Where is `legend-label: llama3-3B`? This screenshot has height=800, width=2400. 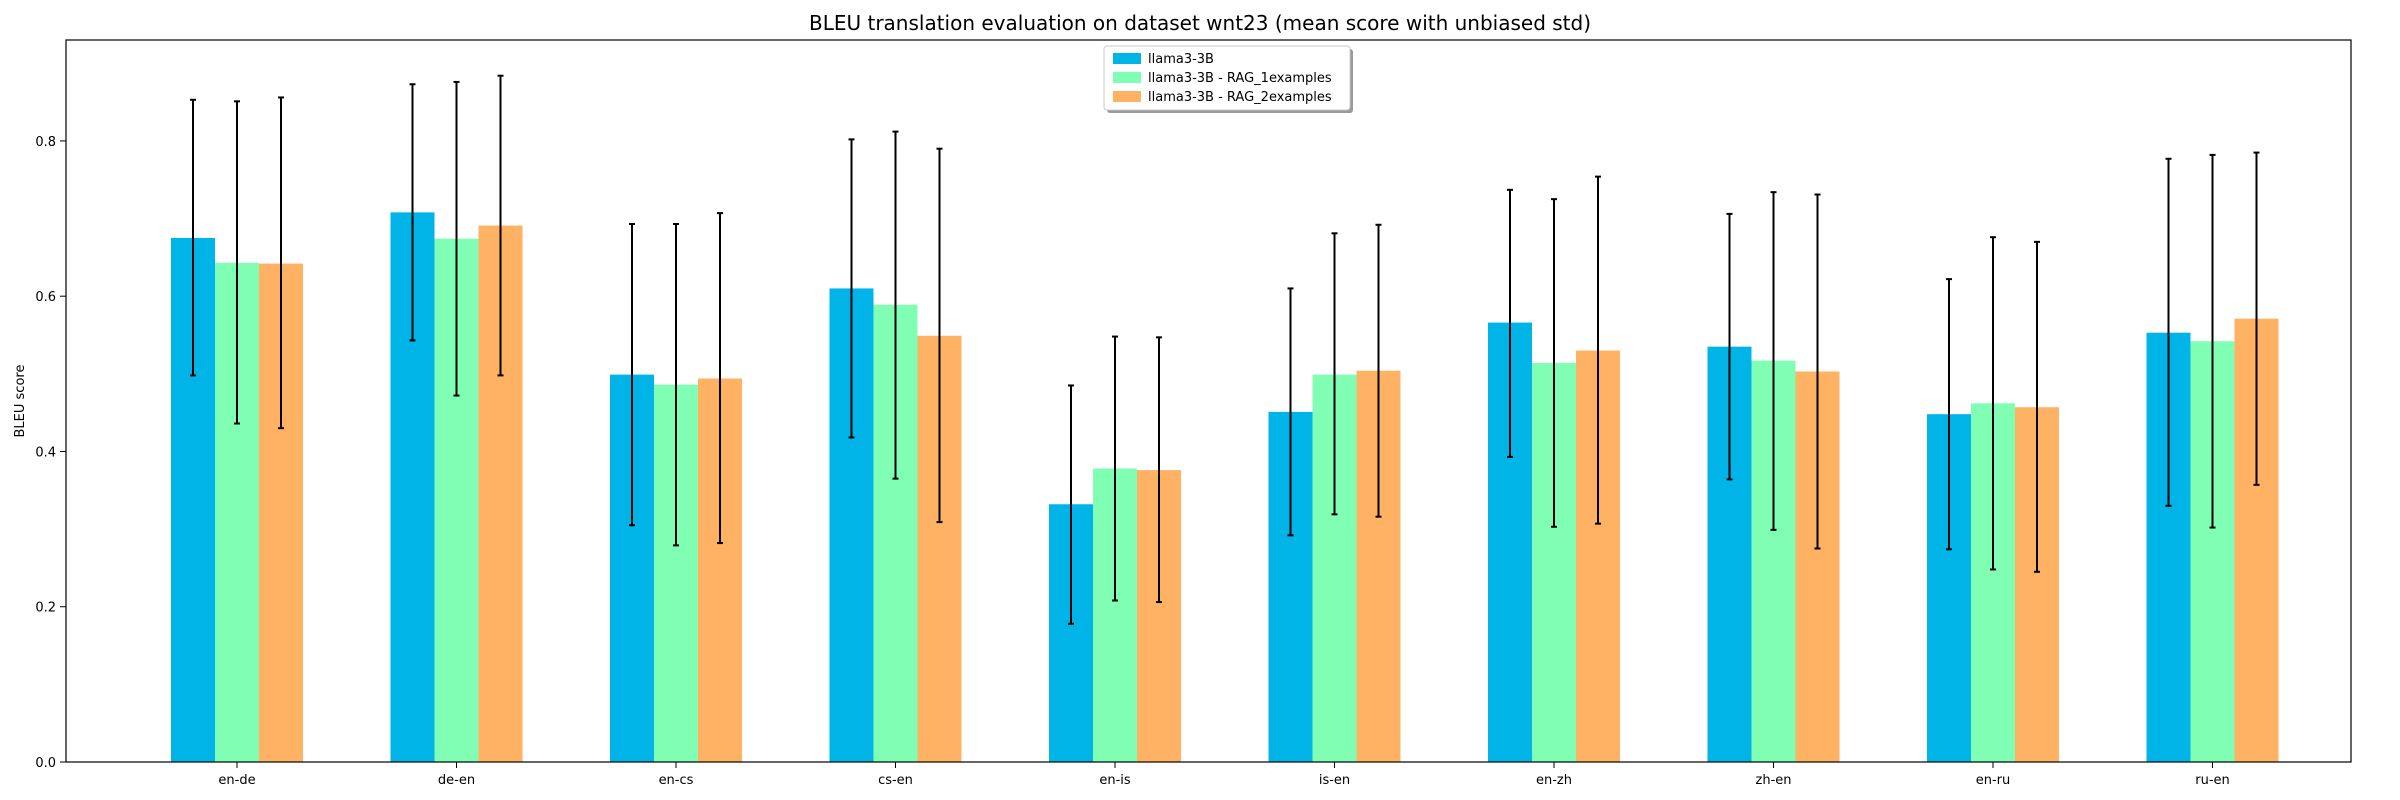
legend-label: llama3-3B is located at coordinates (1181, 59).